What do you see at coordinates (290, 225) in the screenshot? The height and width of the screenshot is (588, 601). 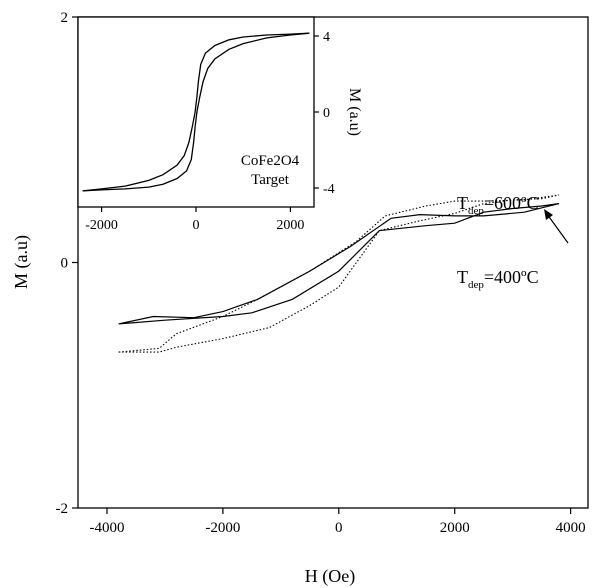 I see `inset-x-tick-label: 2000` at bounding box center [290, 225].